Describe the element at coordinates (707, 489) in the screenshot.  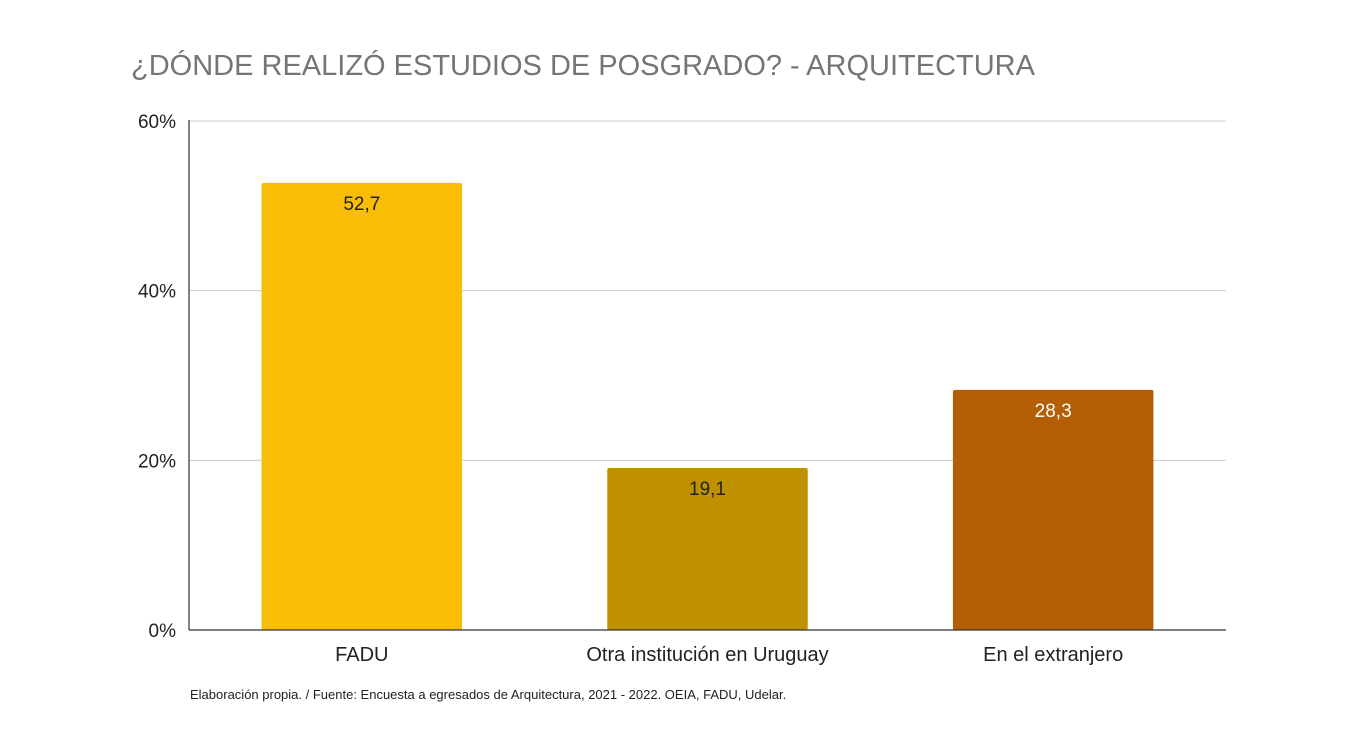
I see `data-label: 19,1` at that location.